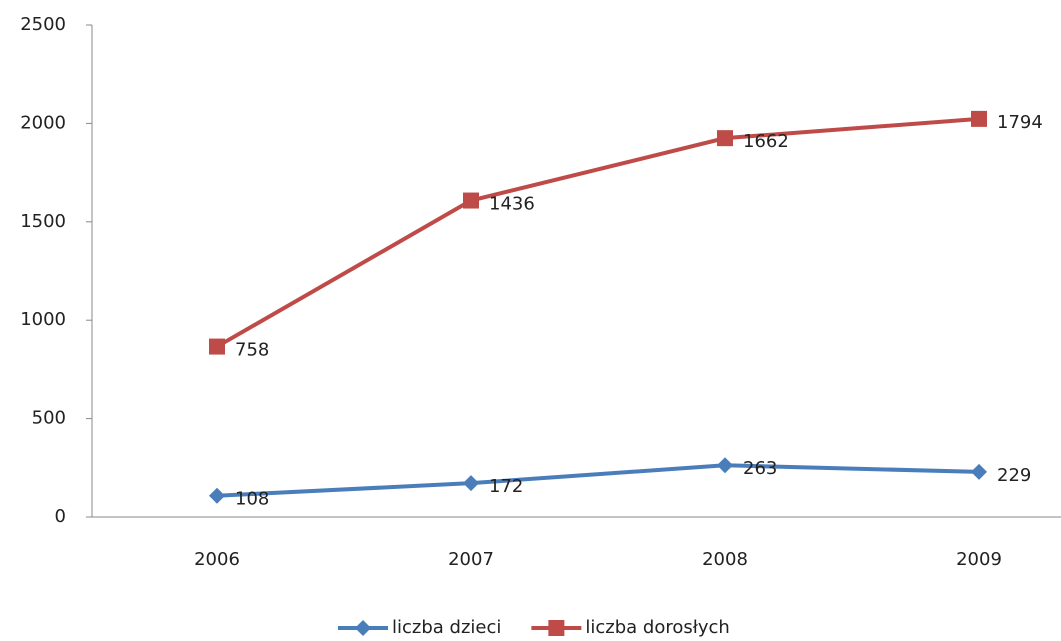 The image size is (1061, 641). I want to click on data-label: 108, so click(252, 499).